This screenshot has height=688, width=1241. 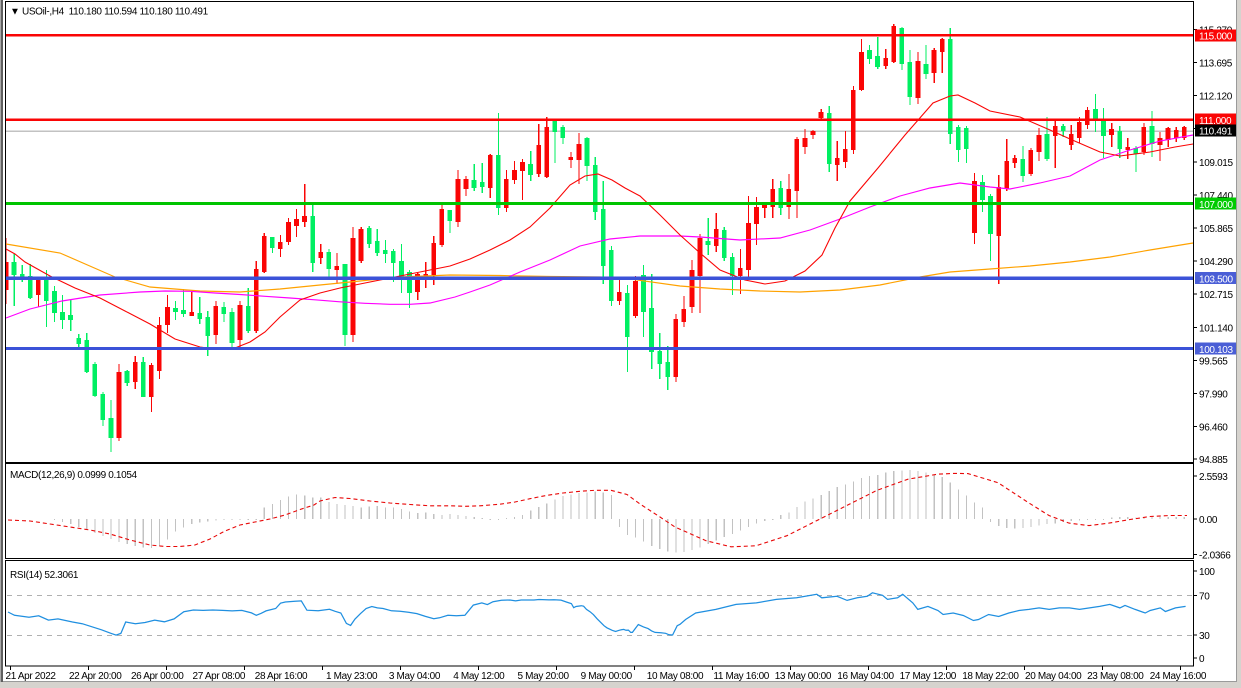 I want to click on svg-text: 112.120, so click(x=1216, y=97).